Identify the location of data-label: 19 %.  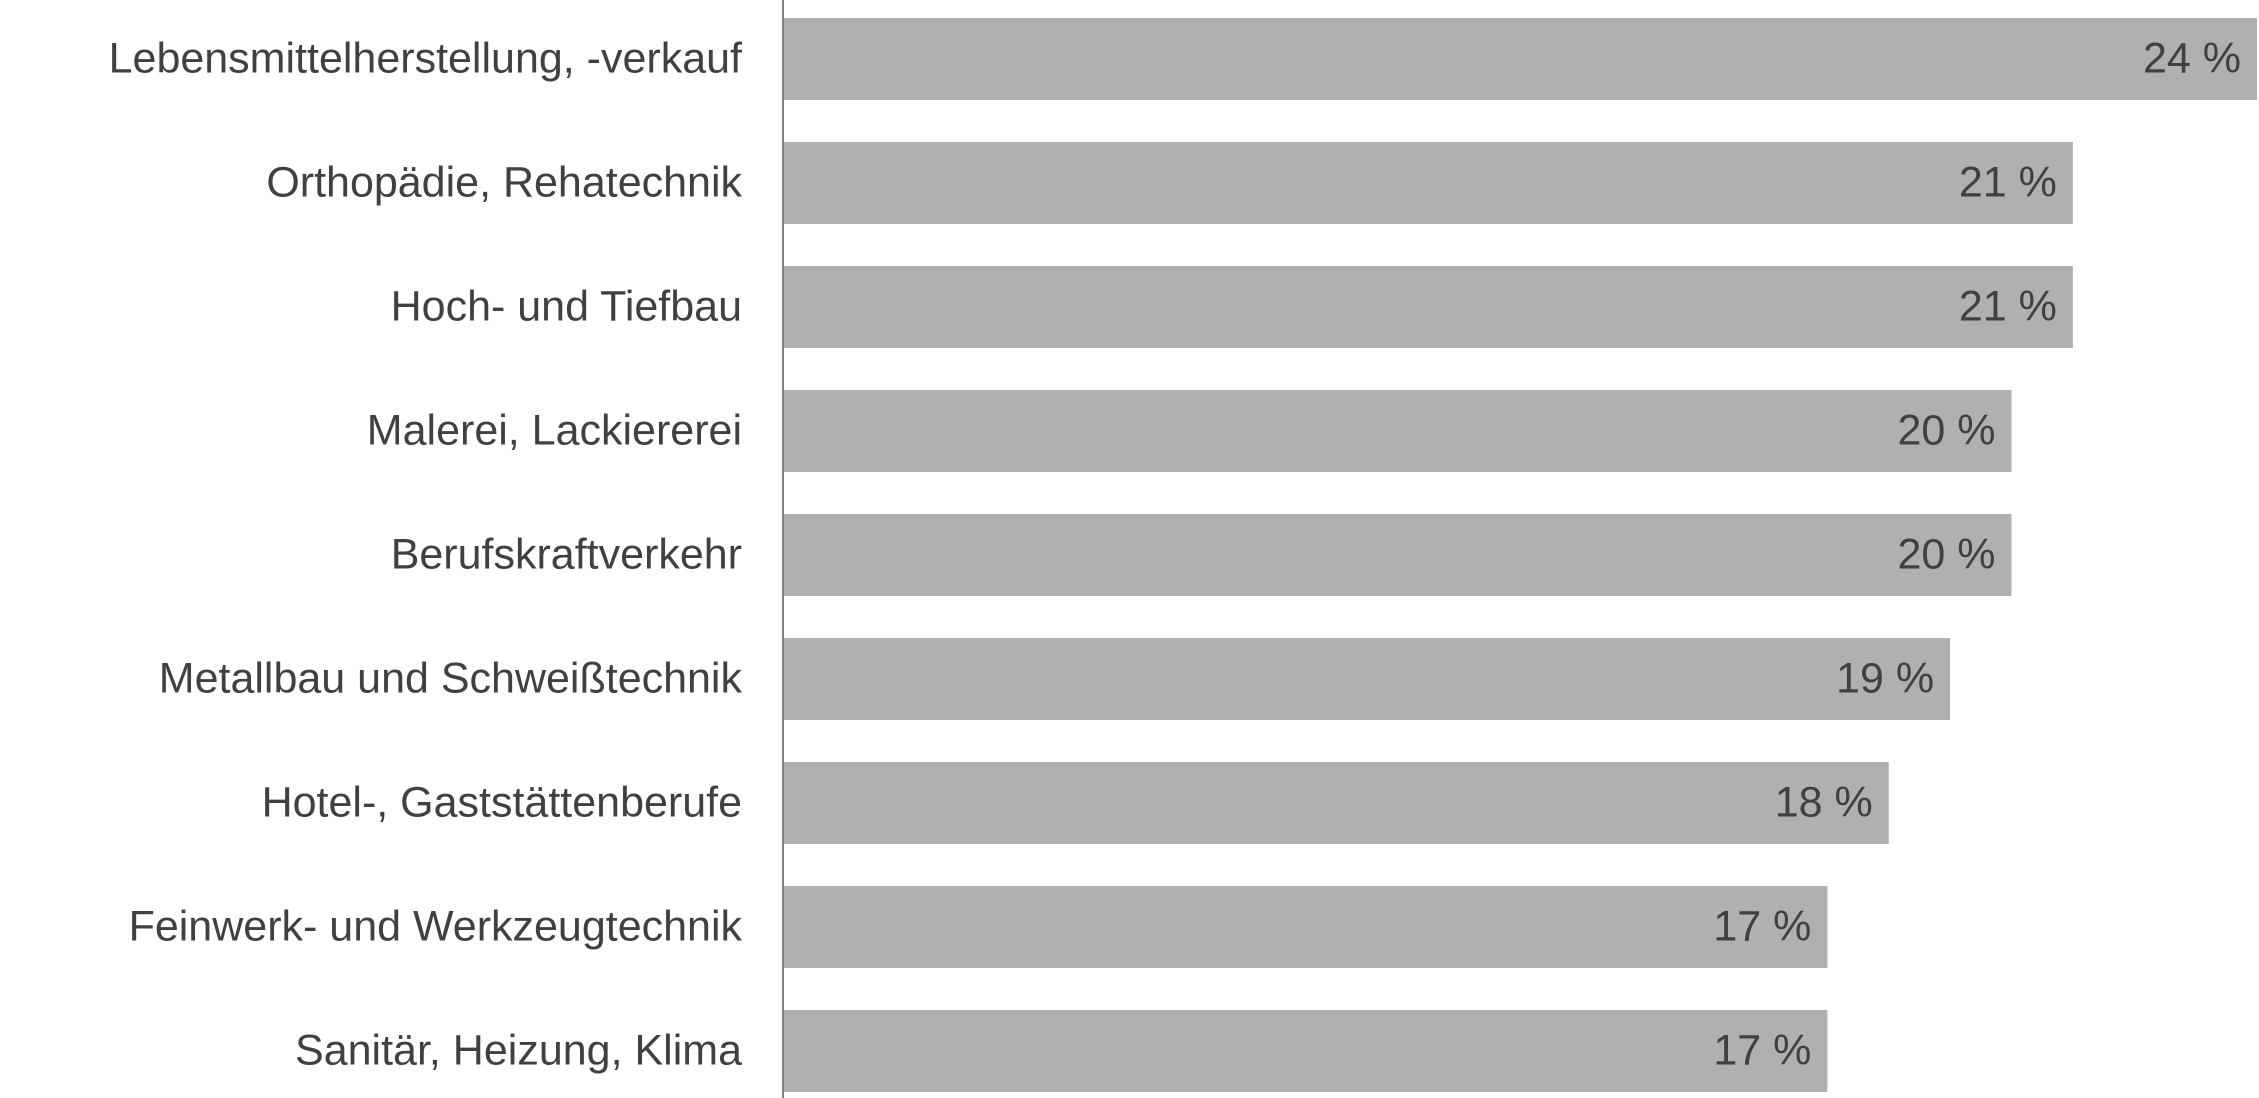
(1885, 678).